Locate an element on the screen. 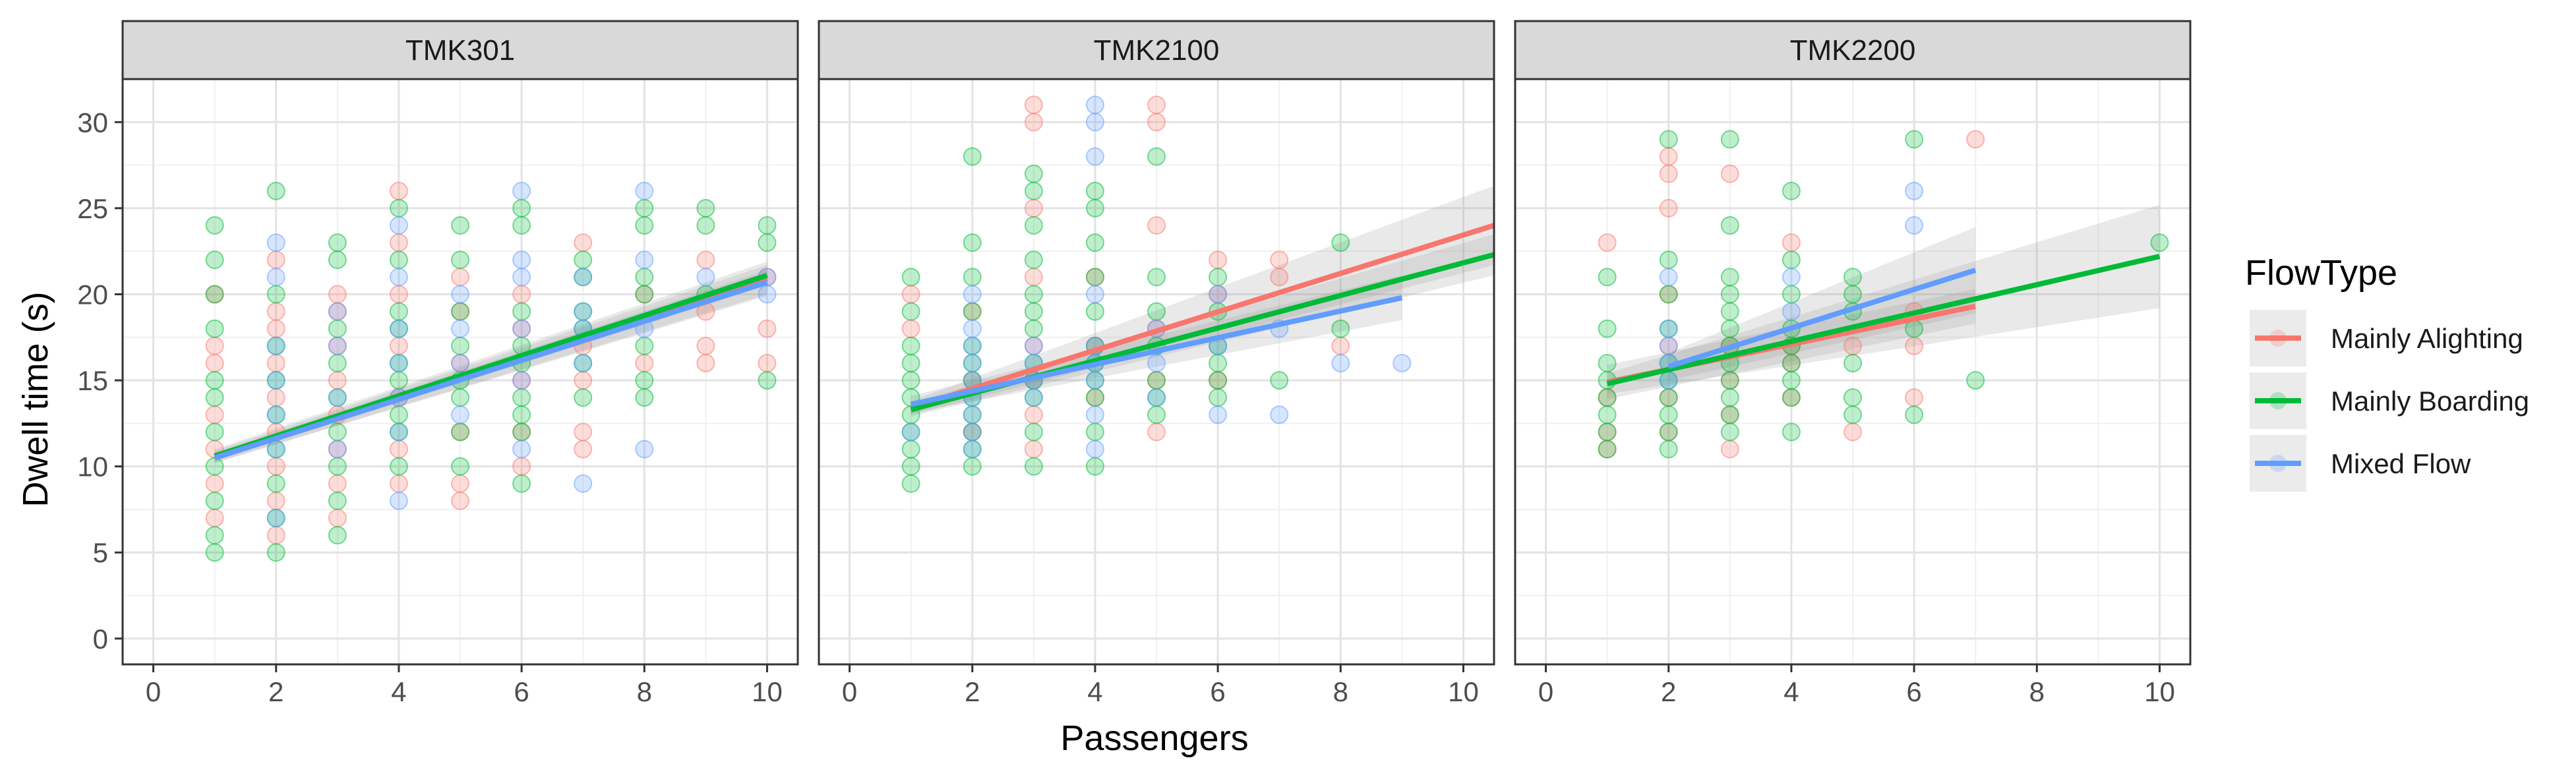 This screenshot has height=783, width=2576. y-axis-title: Dwell time (s) is located at coordinates (35, 399).